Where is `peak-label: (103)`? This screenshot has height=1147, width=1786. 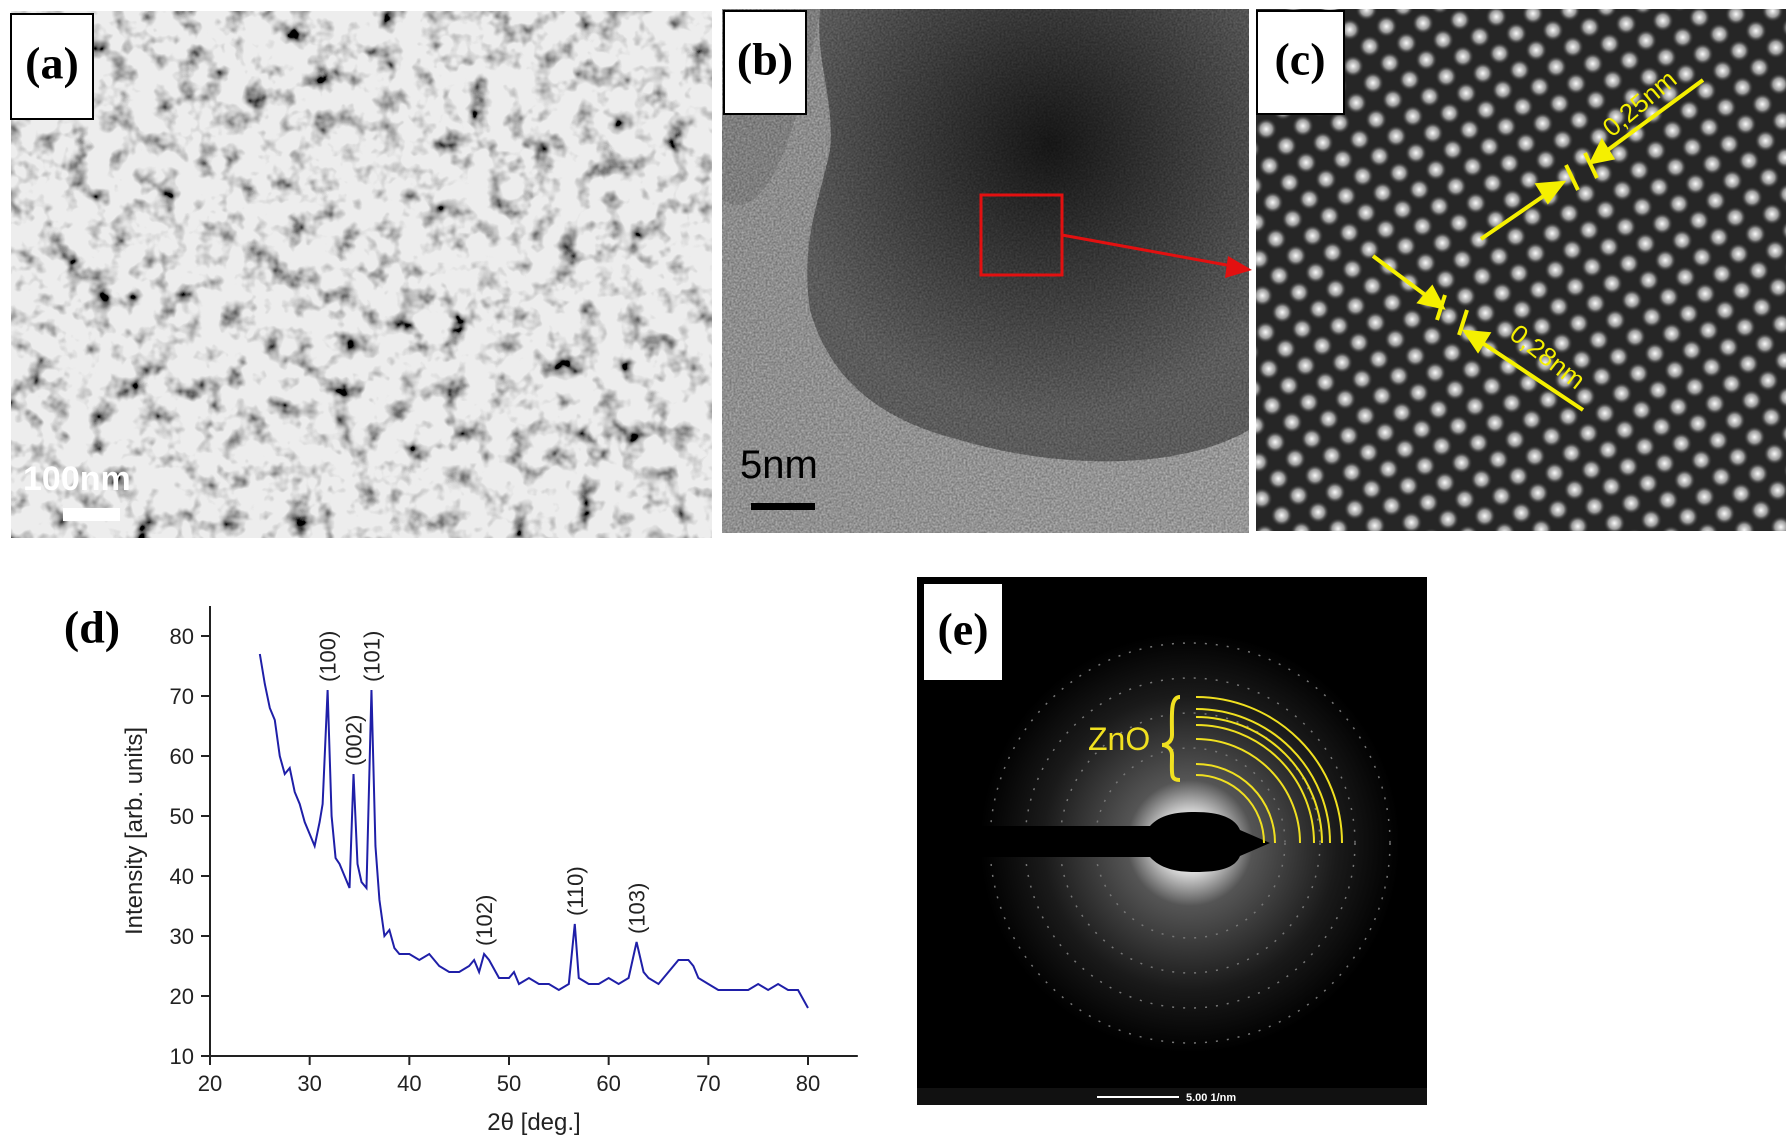
peak-label: (103) is located at coordinates (637, 908).